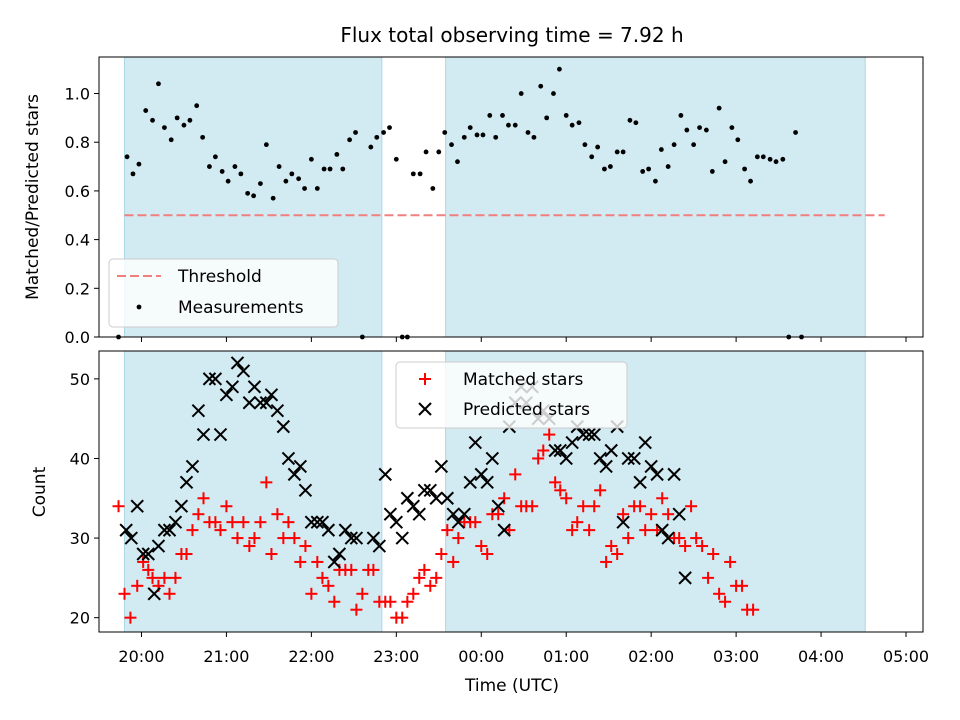 This screenshot has height=720, width=960. What do you see at coordinates (77, 191) in the screenshot?
I see `y-tick-label-top: 0.6` at bounding box center [77, 191].